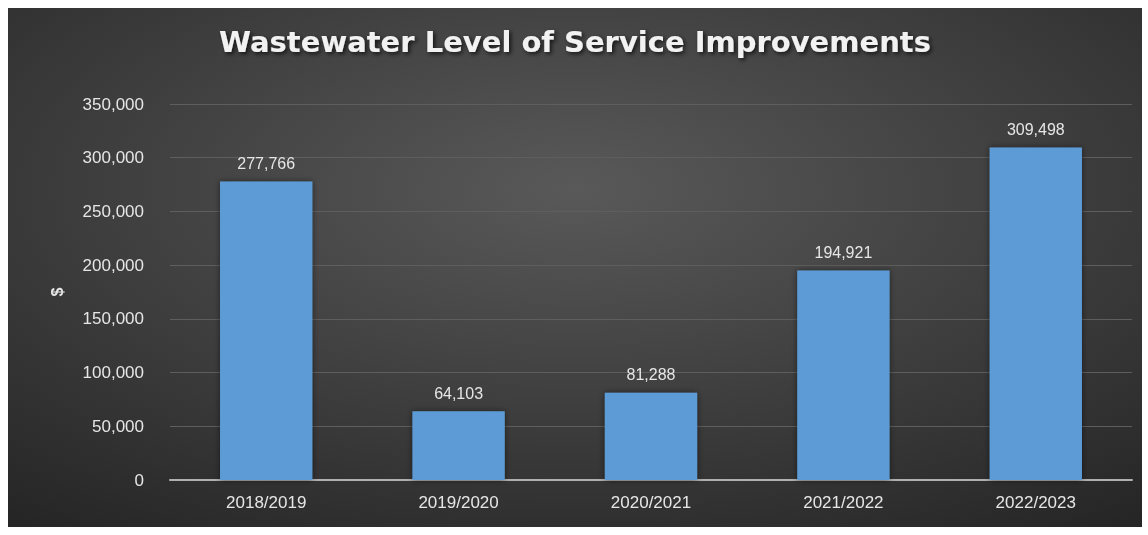 The width and height of the screenshot is (1148, 535). What do you see at coordinates (118, 426) in the screenshot?
I see `y-tick-label: 50,000` at bounding box center [118, 426].